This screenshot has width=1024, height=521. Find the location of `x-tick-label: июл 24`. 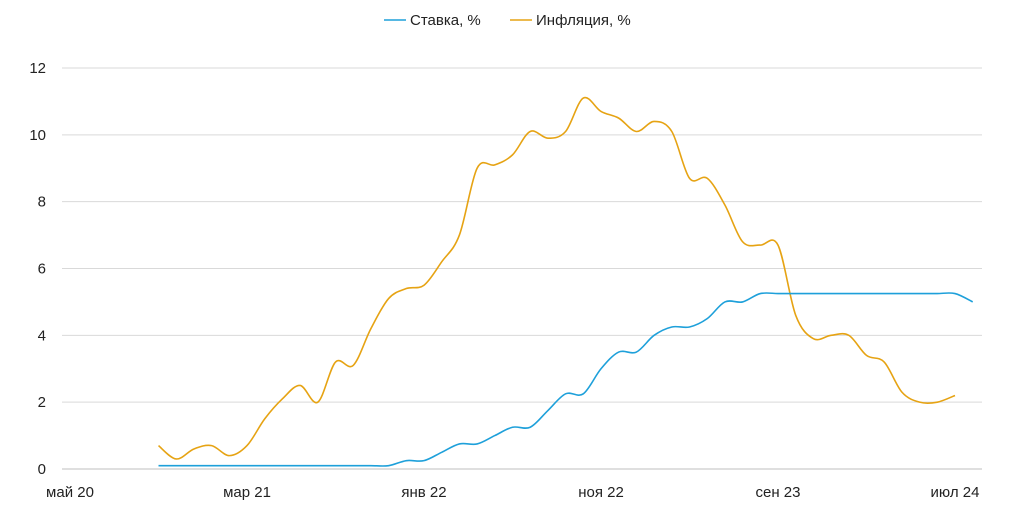

x-tick-label: июл 24 is located at coordinates (955, 492).